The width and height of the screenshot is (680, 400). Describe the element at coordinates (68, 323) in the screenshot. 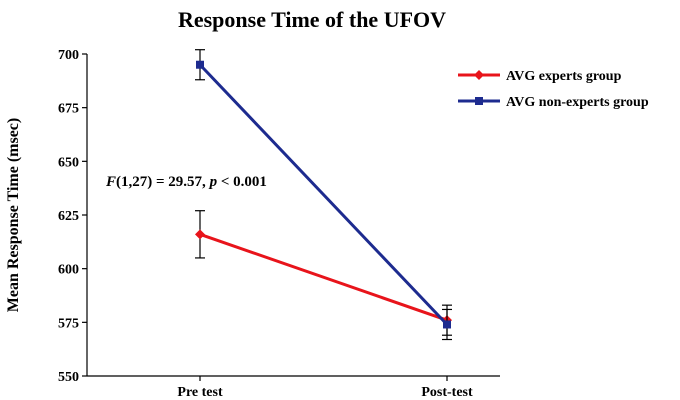

I see `y-tick-label: 575` at that location.